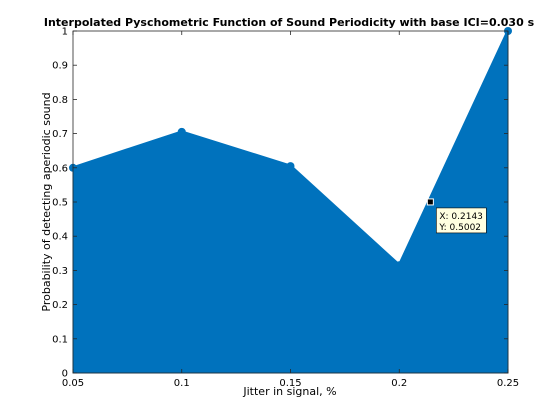 This screenshot has height=420, width=560. What do you see at coordinates (60, 305) in the screenshot?
I see `y-tick-label: 0.2` at bounding box center [60, 305].